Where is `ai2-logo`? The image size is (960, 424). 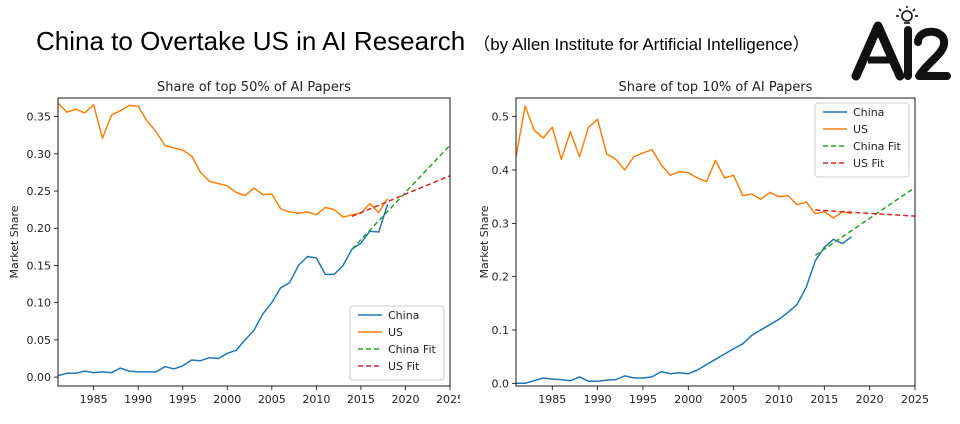 ai2-logo is located at coordinates (900, 44).